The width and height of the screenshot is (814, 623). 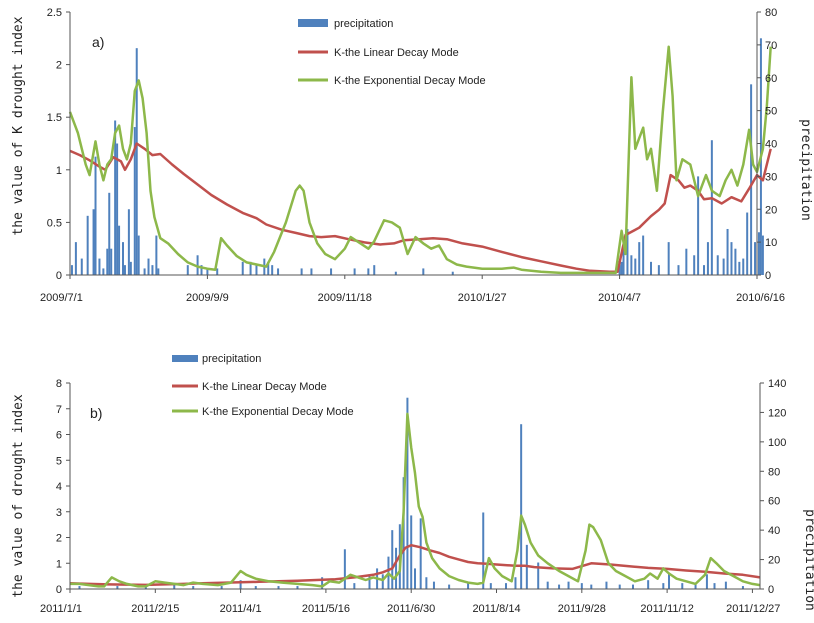 What do you see at coordinates (410, 81) in the screenshot?
I see `legend-label-exponential: K-the Exponential Decay Mode` at bounding box center [410, 81].